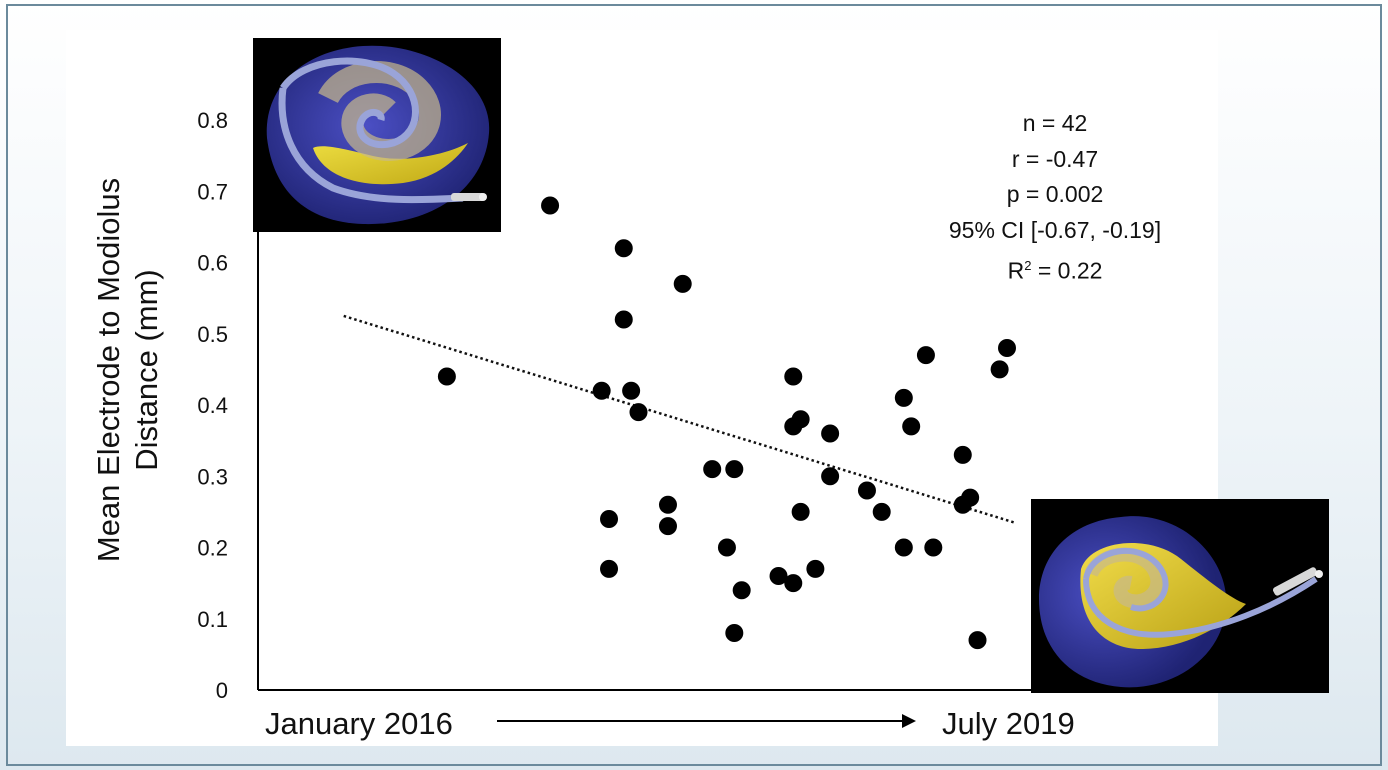 The width and height of the screenshot is (1388, 770). What do you see at coordinates (146, 370) in the screenshot?
I see `y-axis-label-line-2: Distance (mm)` at bounding box center [146, 370].